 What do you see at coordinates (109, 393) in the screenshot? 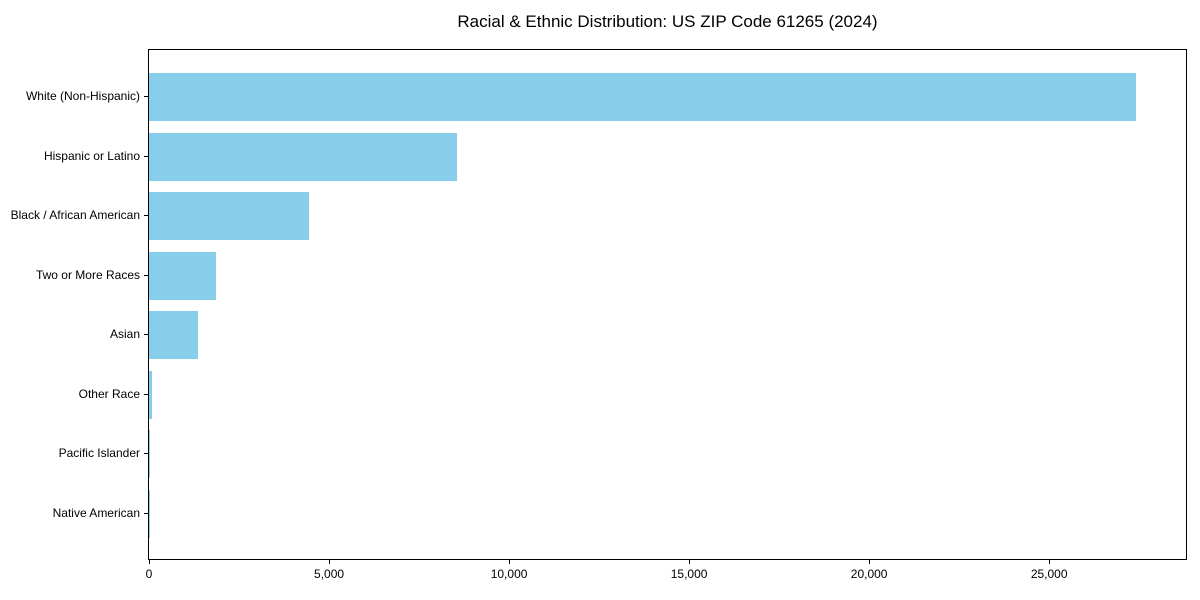
I see `y-axis-label: Other Race` at bounding box center [109, 393].